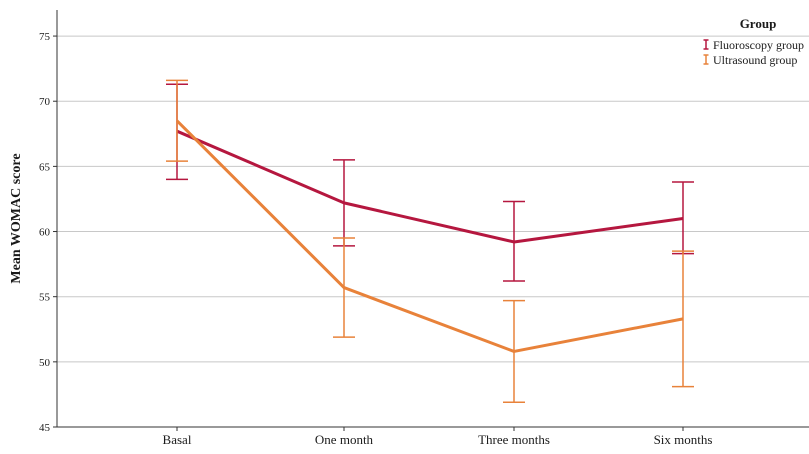 The image size is (809, 454). I want to click on y-tick-label-65: 65, so click(45, 167).